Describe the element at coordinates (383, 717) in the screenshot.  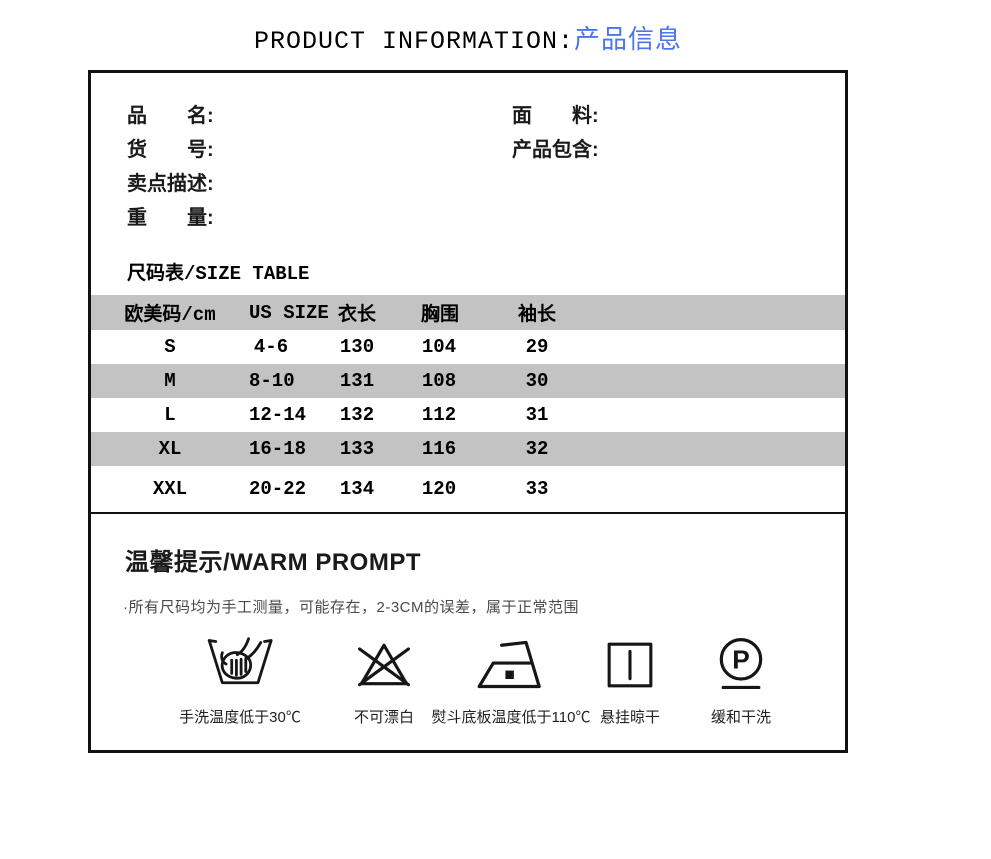
I see `care-icon-label: 不可漂白` at that location.